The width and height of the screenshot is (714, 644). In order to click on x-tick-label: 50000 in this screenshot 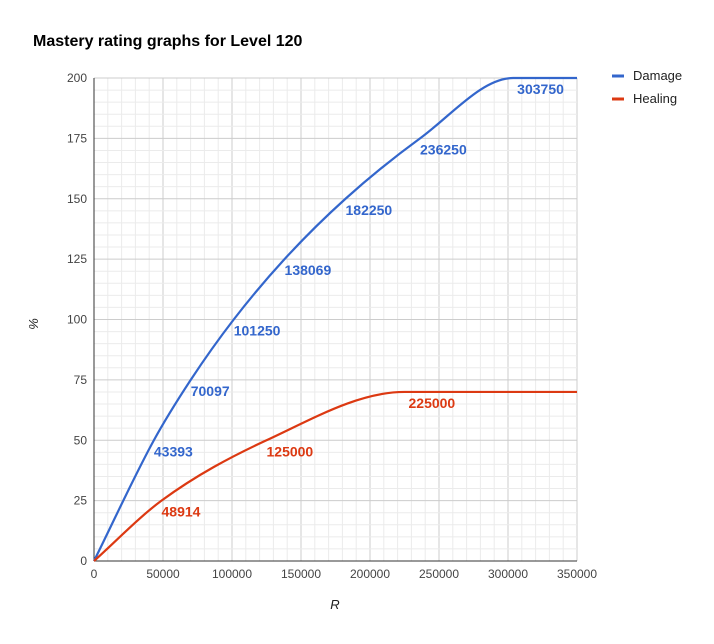, I will do `click(163, 574)`.